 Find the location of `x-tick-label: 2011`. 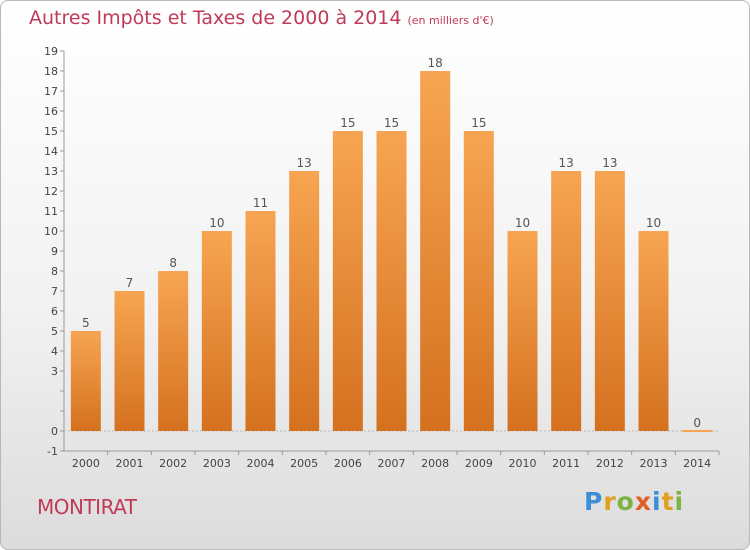

x-tick-label: 2011 is located at coordinates (566, 463).